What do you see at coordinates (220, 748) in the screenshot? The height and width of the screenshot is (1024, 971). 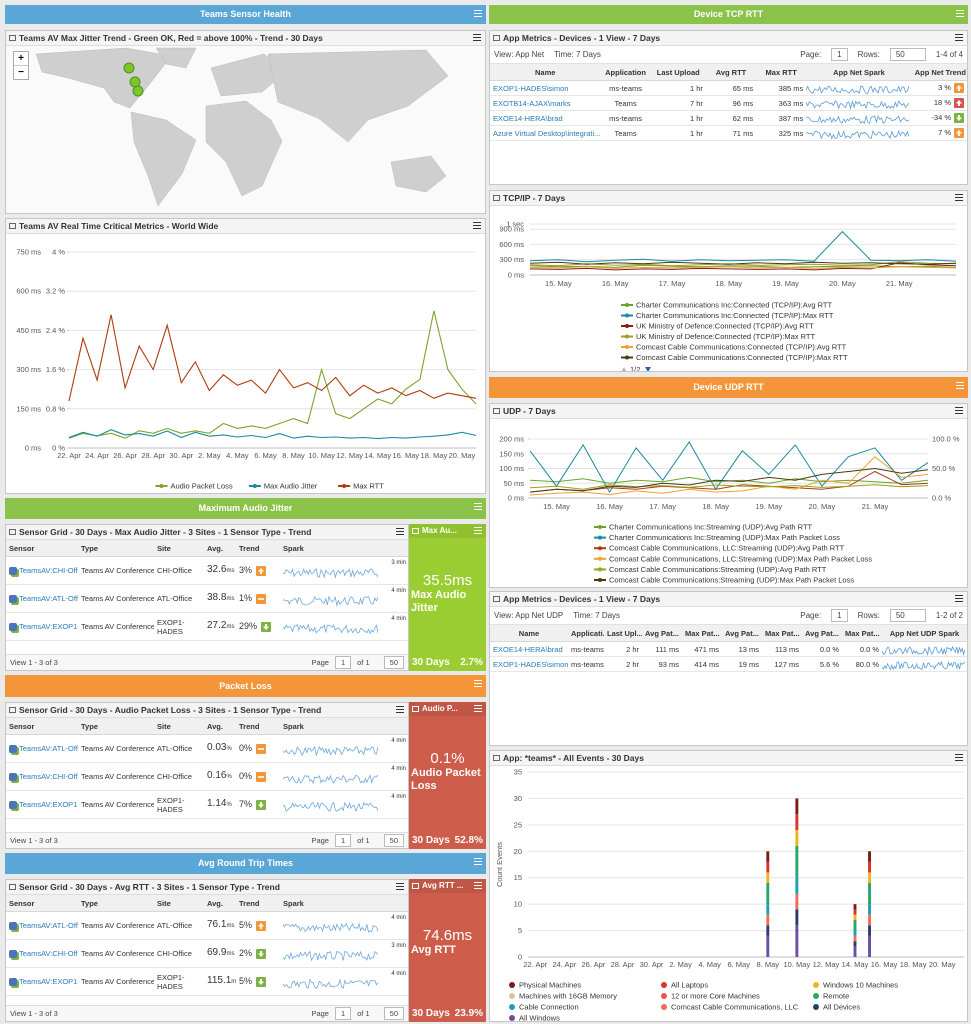 I see `avg-cell: 0.03%` at bounding box center [220, 748].